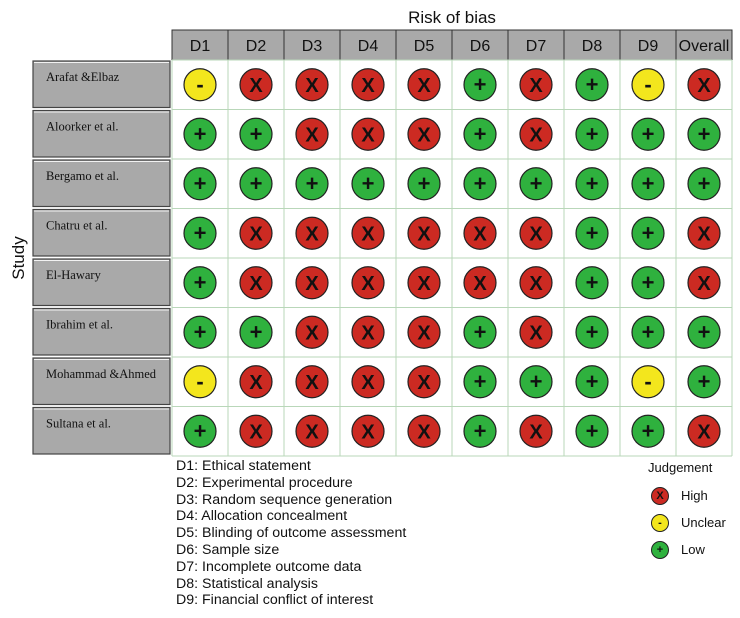 Image resolution: width=740 pixels, height=618 pixels. I want to click on study-label: Bergamo et al., so click(82, 176).